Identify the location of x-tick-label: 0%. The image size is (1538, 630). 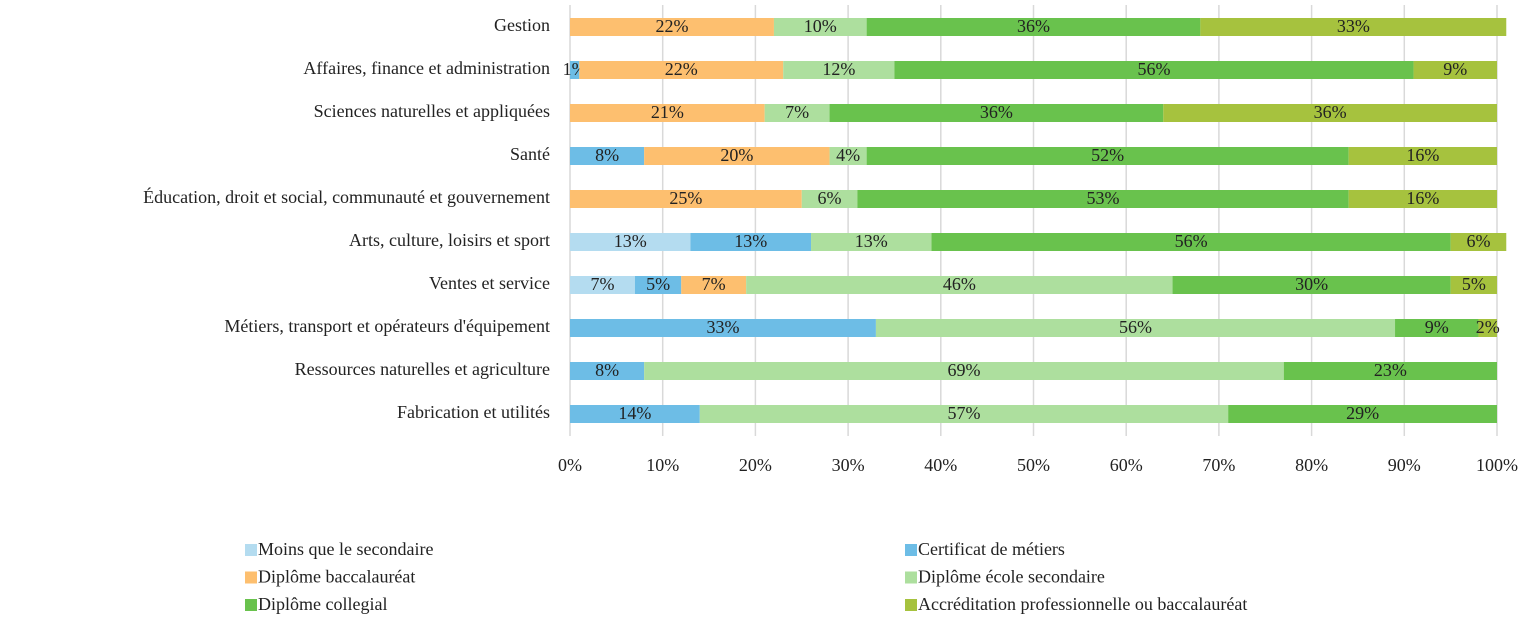
(570, 465).